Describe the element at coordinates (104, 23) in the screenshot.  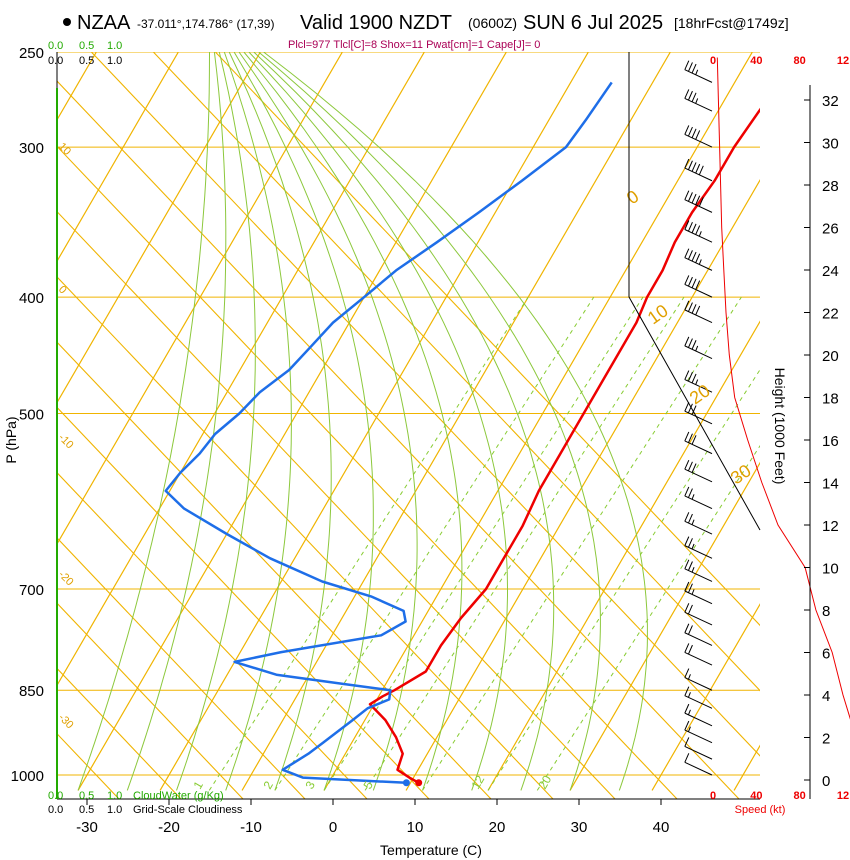
I see `station-name: NZAA` at that location.